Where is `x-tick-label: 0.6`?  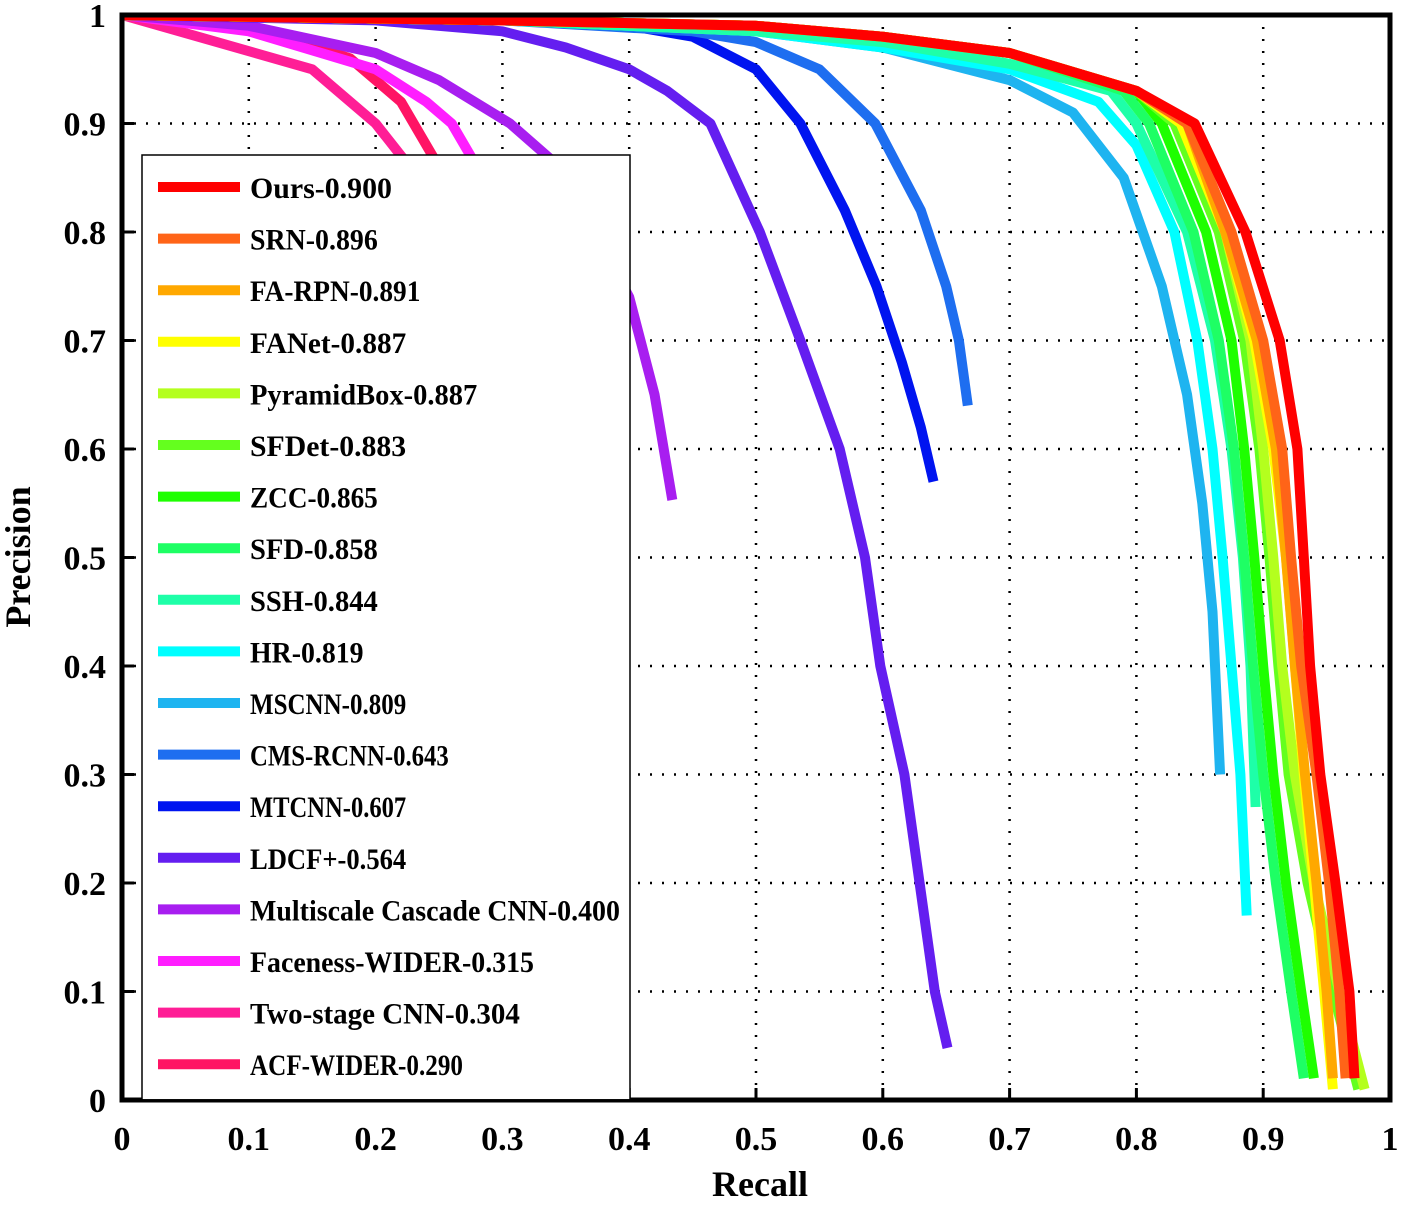 x-tick-label: 0.6 is located at coordinates (883, 1139).